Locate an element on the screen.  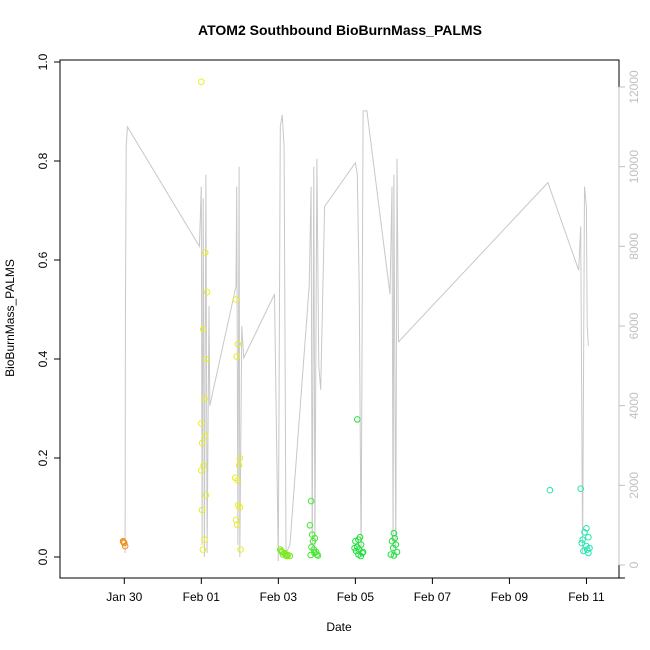
y-tick-label: 0.6 is located at coordinates (43, 259).